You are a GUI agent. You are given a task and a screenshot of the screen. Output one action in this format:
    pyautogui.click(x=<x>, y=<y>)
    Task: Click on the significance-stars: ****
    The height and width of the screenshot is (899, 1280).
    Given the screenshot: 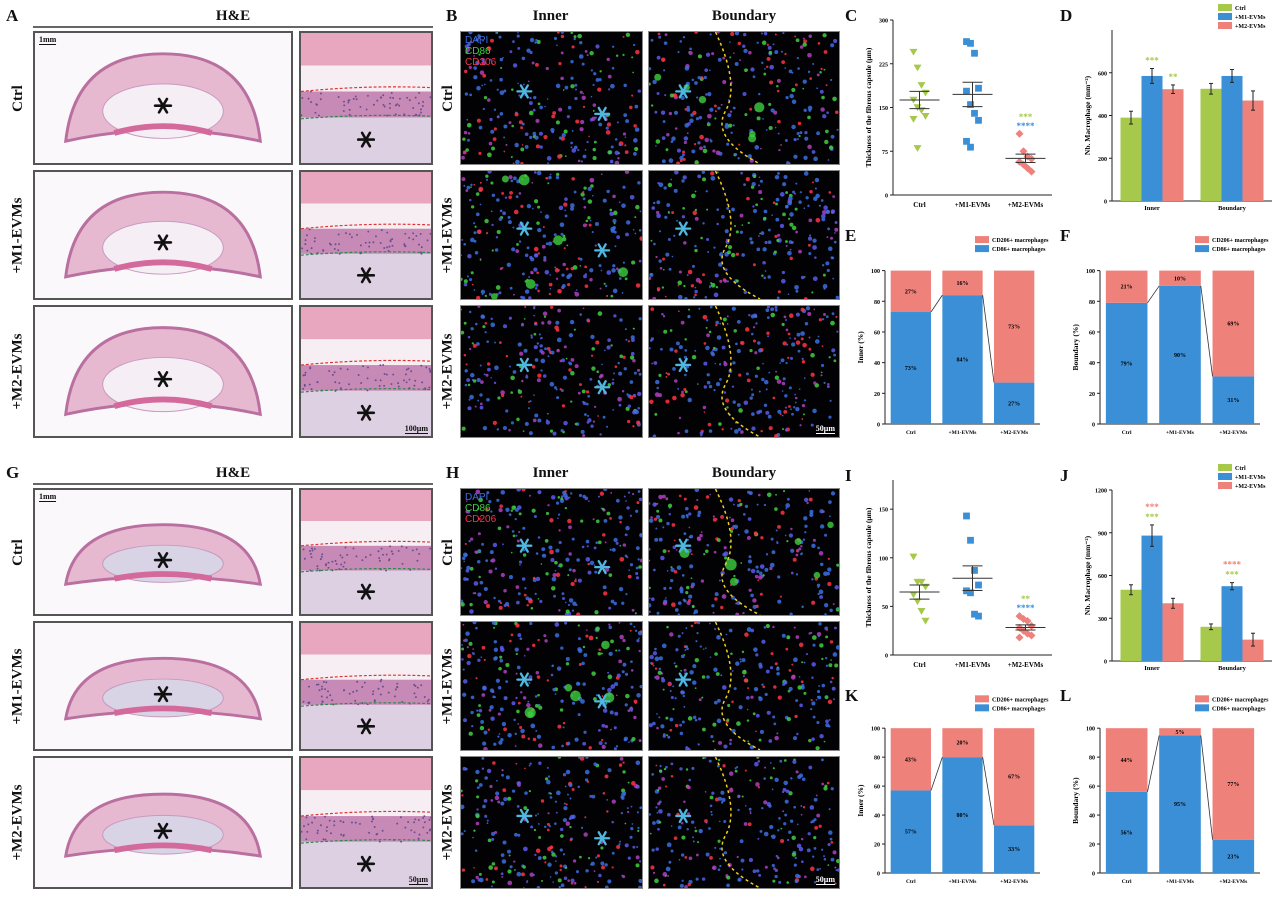 What is the action you would take?
    pyautogui.click(x=1026, y=608)
    